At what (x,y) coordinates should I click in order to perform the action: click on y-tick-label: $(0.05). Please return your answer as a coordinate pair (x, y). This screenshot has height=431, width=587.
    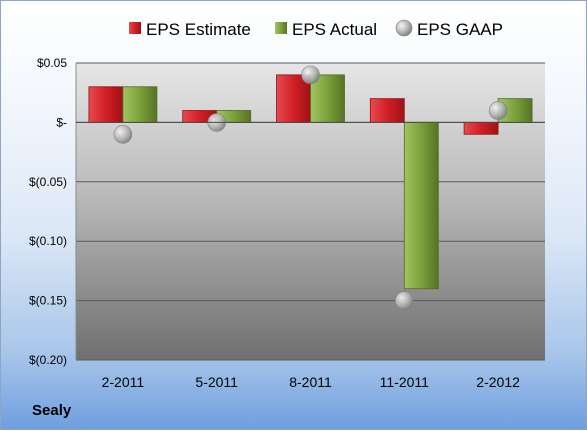
    Looking at the image, I should click on (48, 182).